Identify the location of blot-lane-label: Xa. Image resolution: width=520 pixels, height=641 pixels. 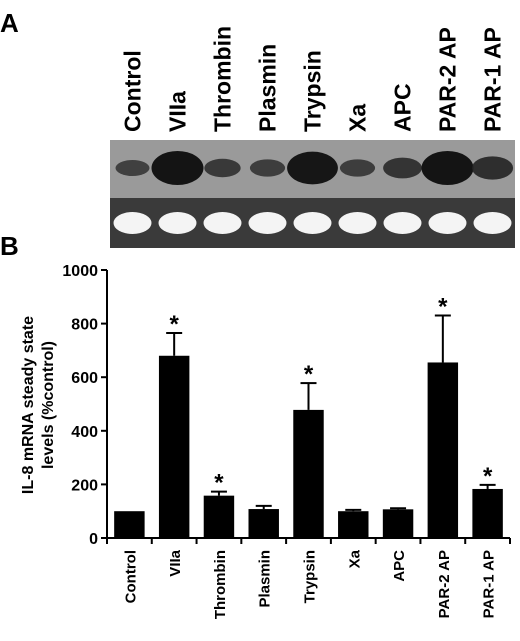
(358, 118).